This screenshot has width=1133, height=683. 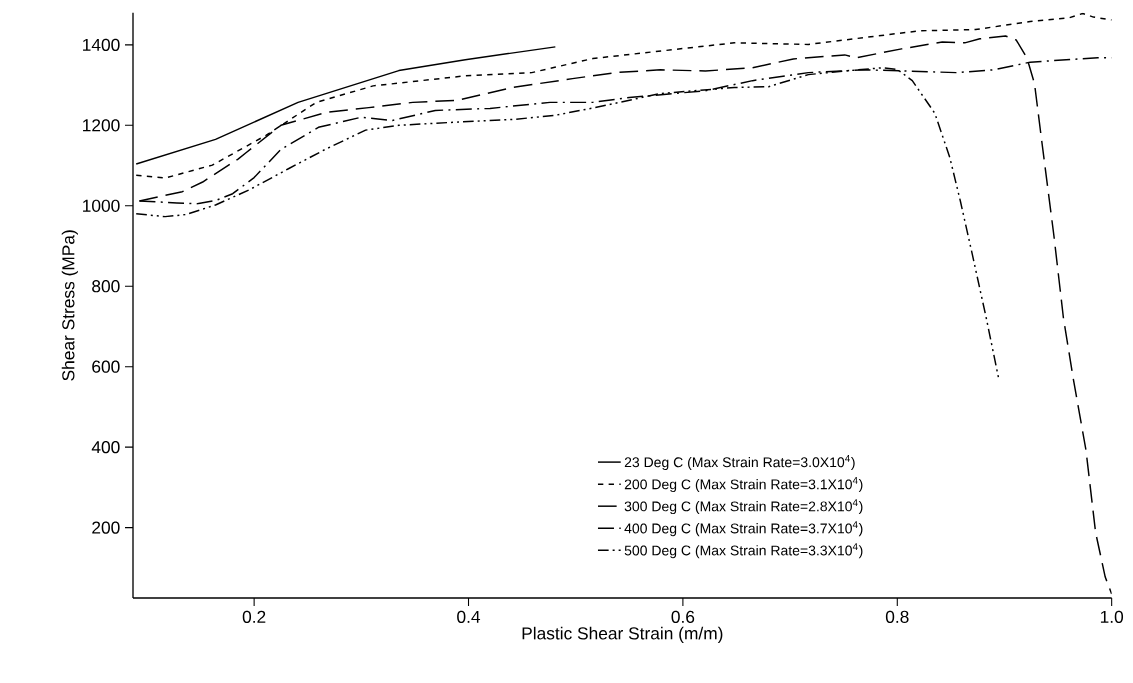 I want to click on legend-label: 300 Deg C (Max Strain Rate=2.8X10$^{4}$), so click(x=743, y=507).